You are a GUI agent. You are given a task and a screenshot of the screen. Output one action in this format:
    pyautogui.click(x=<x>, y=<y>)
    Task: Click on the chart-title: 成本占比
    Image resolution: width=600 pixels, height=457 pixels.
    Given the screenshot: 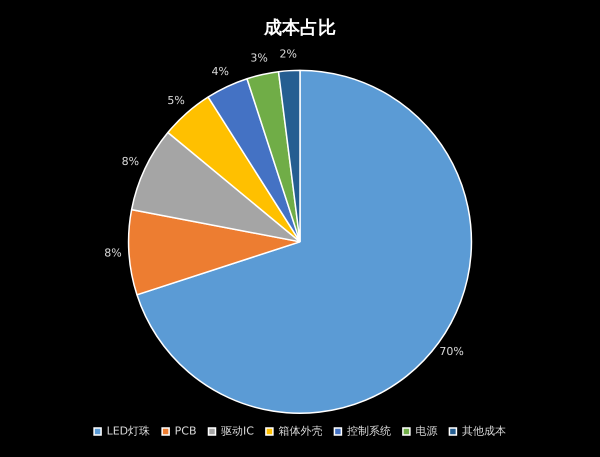 What is the action you would take?
    pyautogui.click(x=299, y=27)
    